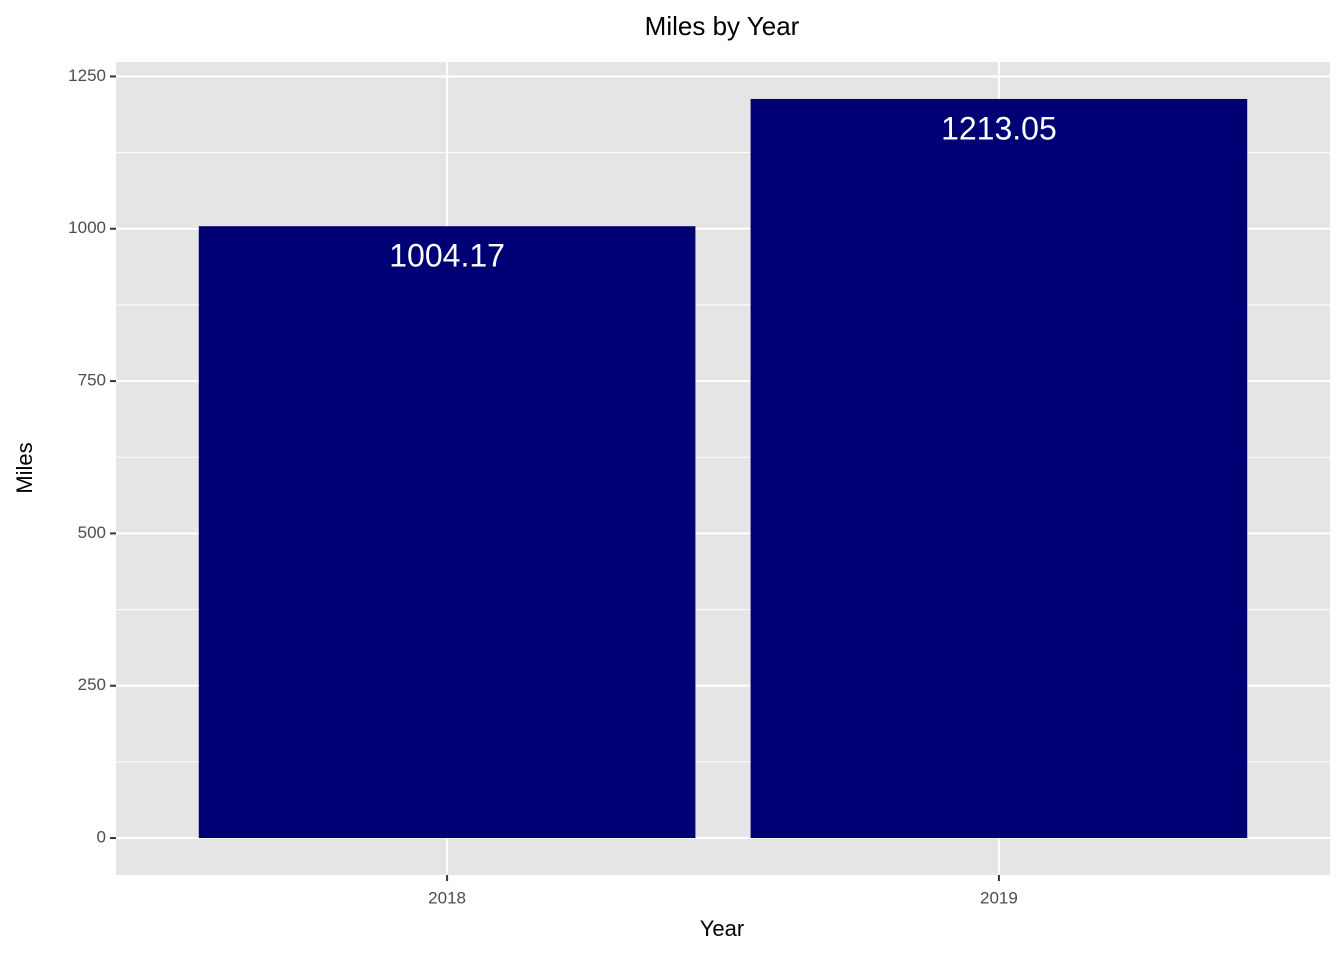  What do you see at coordinates (24, 467) in the screenshot?
I see `y-axis-title: Miles` at bounding box center [24, 467].